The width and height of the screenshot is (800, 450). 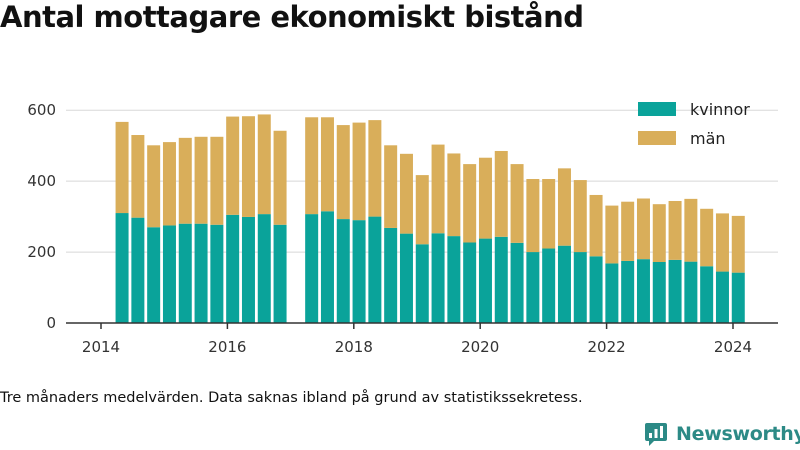 I want to click on newsworthy-logo: Newsworthy, so click(x=722, y=434).